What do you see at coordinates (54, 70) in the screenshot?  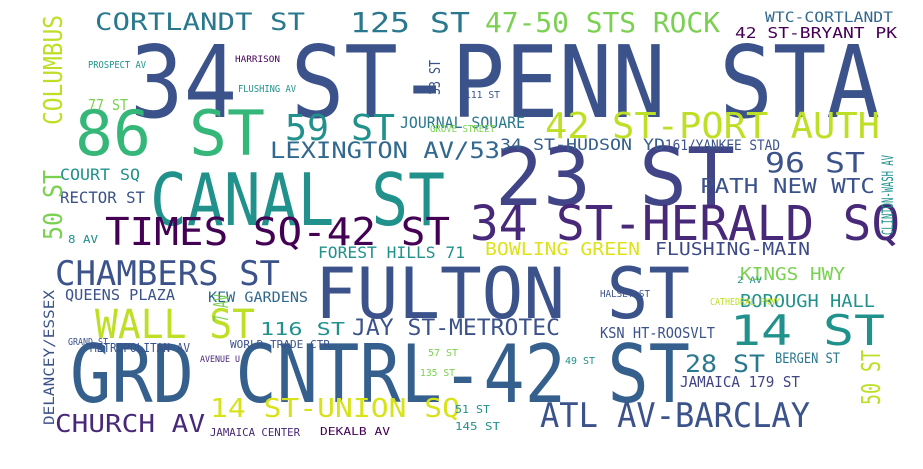 I see `word: COLUMBUS` at bounding box center [54, 70].